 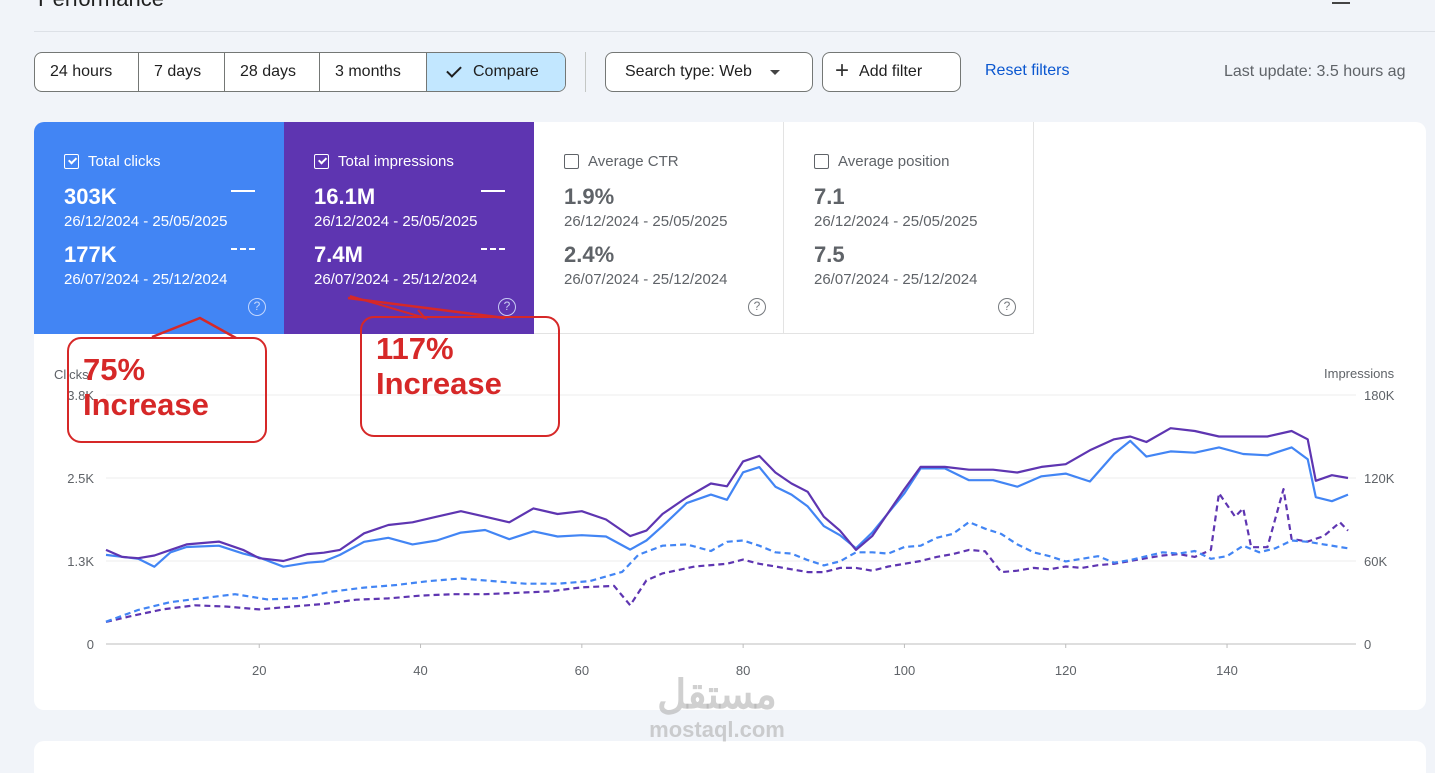 I want to click on add-filter-button: + Add filter, so click(x=891, y=72).